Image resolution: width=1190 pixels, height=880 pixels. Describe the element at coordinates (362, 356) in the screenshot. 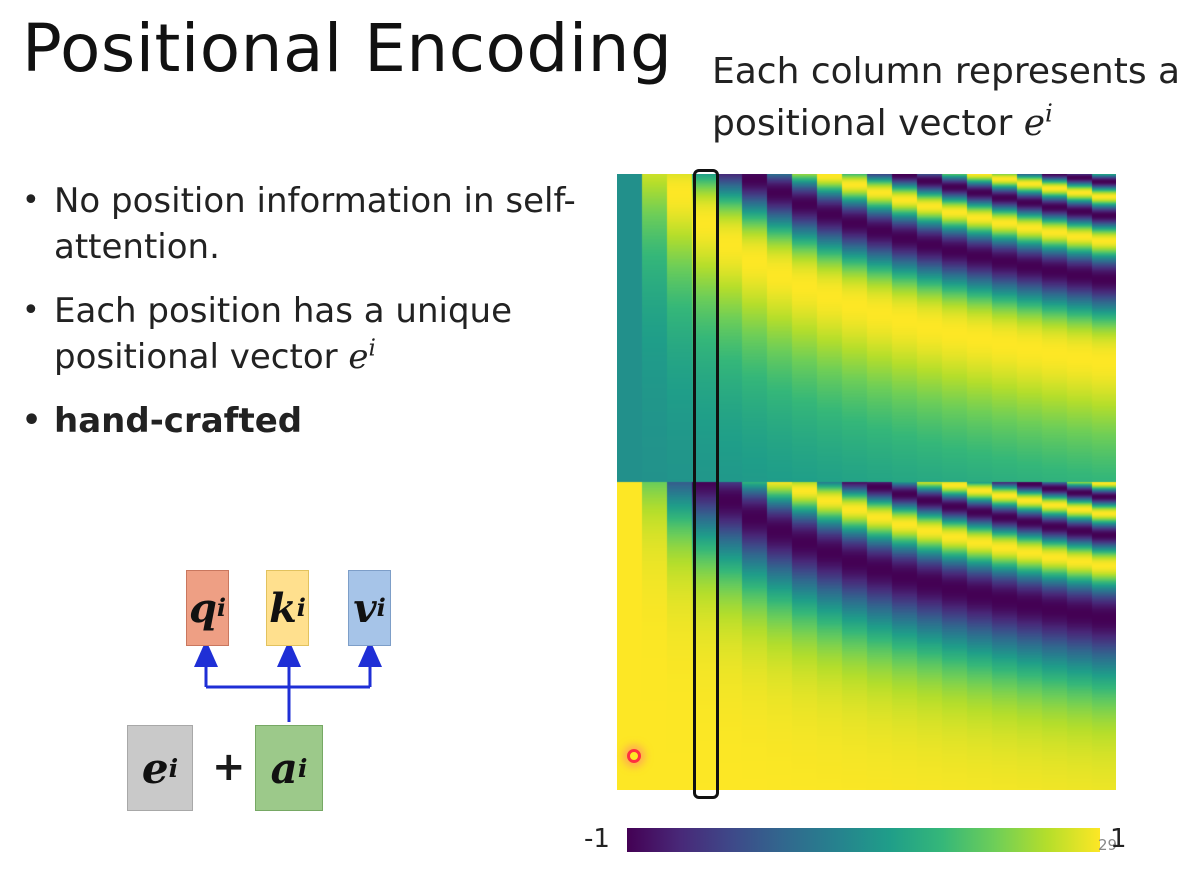

I see `bullet-vector-symbol: ei` at that location.